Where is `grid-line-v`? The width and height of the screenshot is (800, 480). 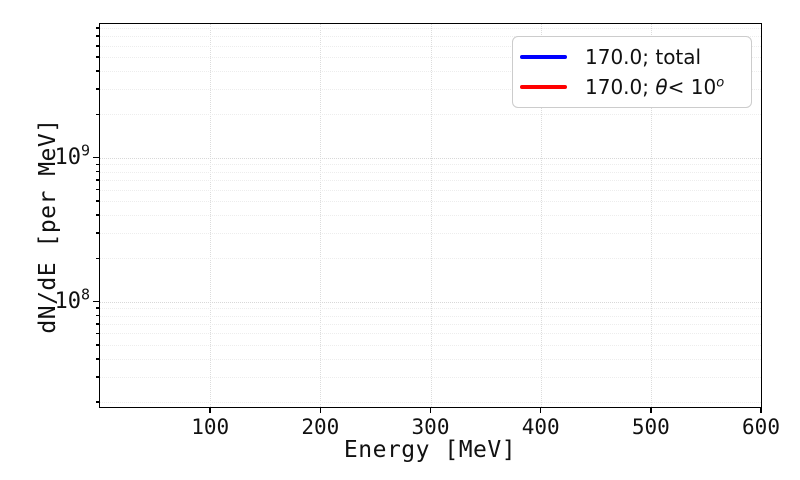
grid-line-v is located at coordinates (761, 215).